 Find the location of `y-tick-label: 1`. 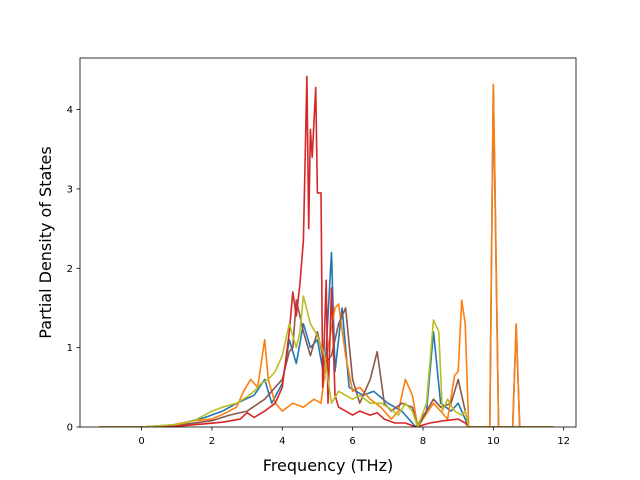

y-tick-label: 1 is located at coordinates (70, 348).